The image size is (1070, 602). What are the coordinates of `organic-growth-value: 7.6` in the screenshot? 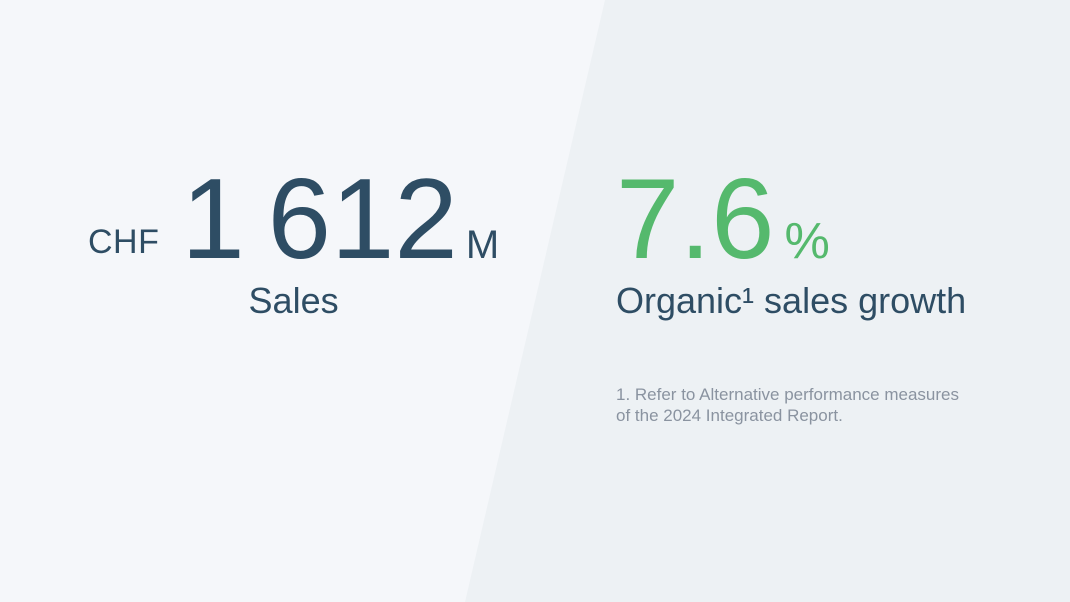 It's located at (695, 219).